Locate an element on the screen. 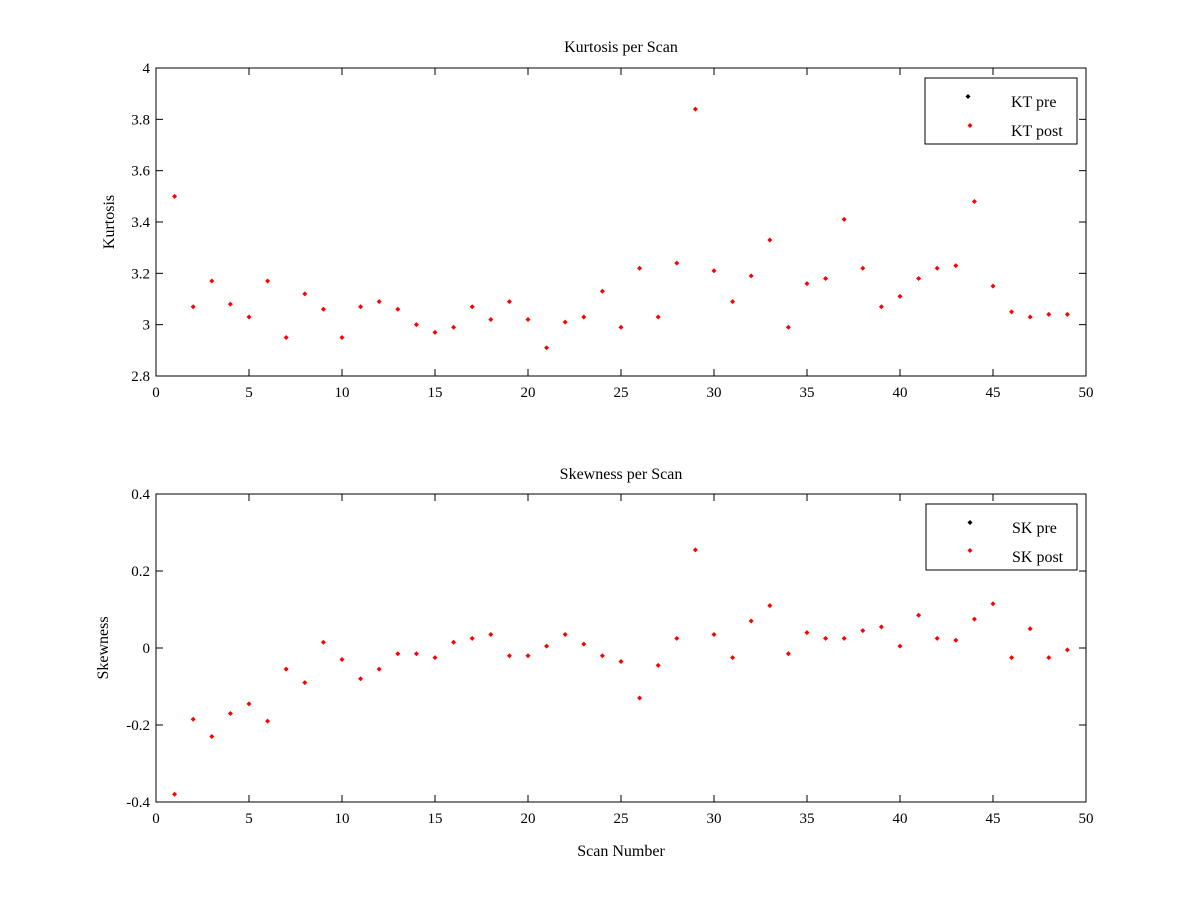 This screenshot has height=900, width=1200. kurtosis-legend-marker-post is located at coordinates (970, 125).